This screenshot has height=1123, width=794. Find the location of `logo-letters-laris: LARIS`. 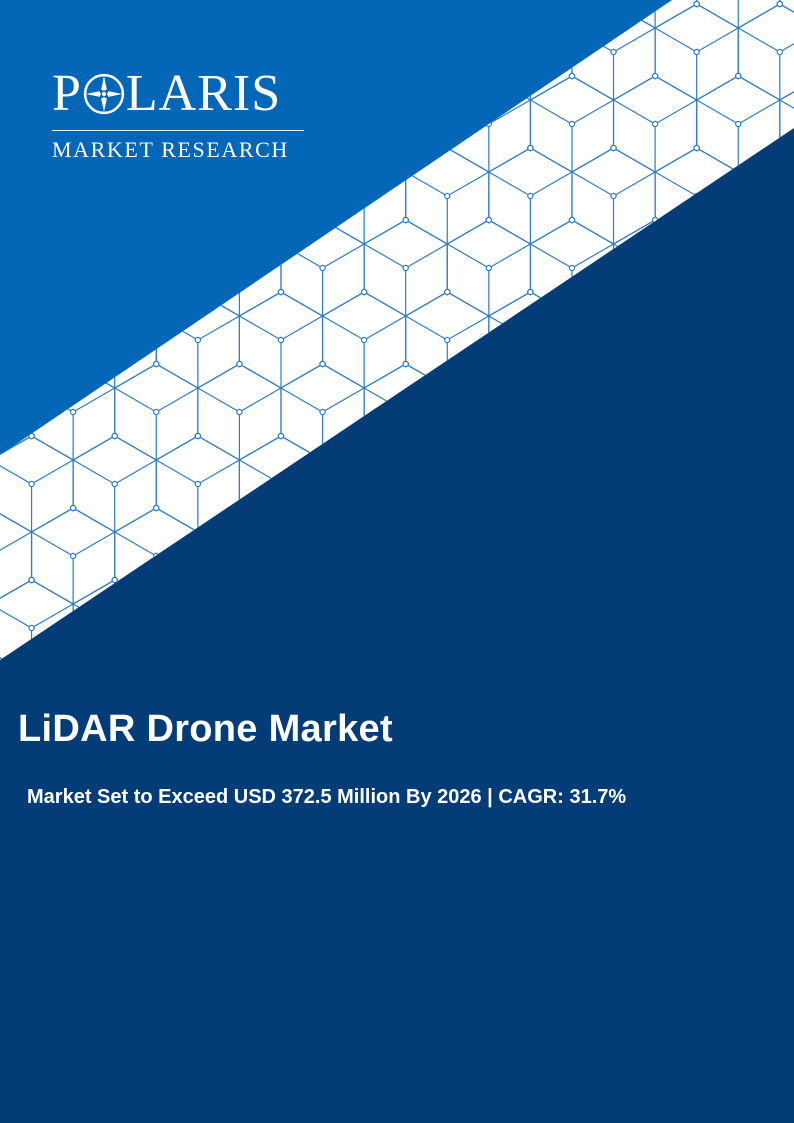

logo-letters-laris: LARIS is located at coordinates (203, 93).